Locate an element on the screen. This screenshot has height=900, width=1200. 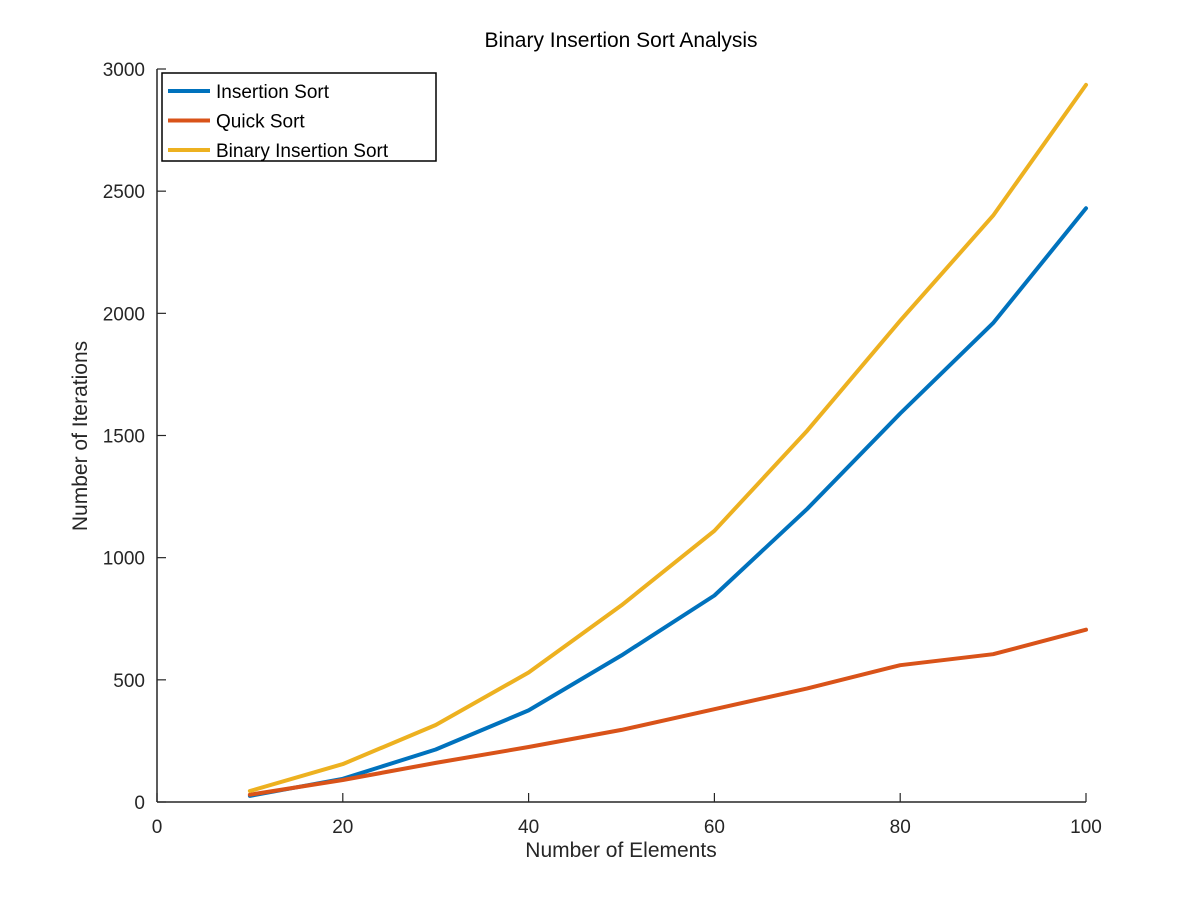
x-tick-label: 80 is located at coordinates (900, 827).